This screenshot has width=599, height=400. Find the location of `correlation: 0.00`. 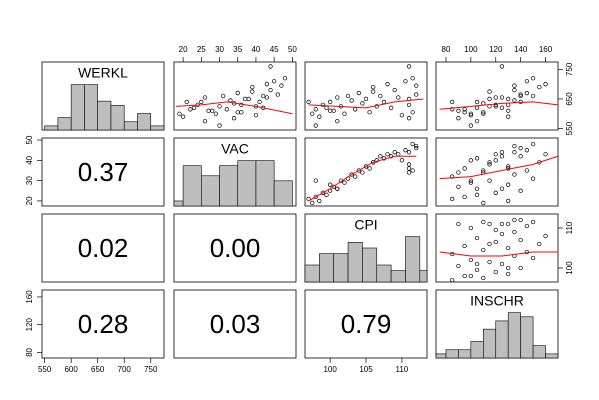

correlation: 0.00 is located at coordinates (235, 248).